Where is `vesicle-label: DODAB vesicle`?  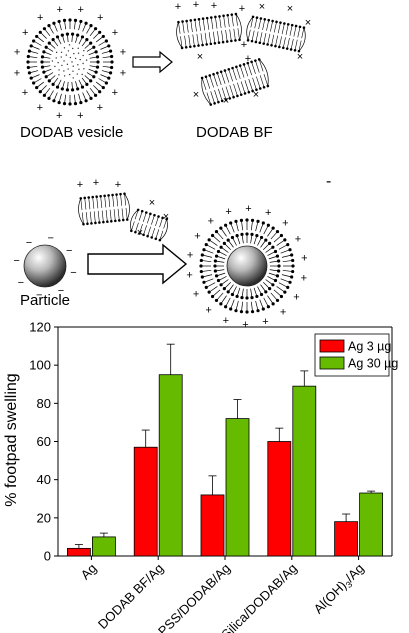 vesicle-label: DODAB vesicle is located at coordinates (71, 132).